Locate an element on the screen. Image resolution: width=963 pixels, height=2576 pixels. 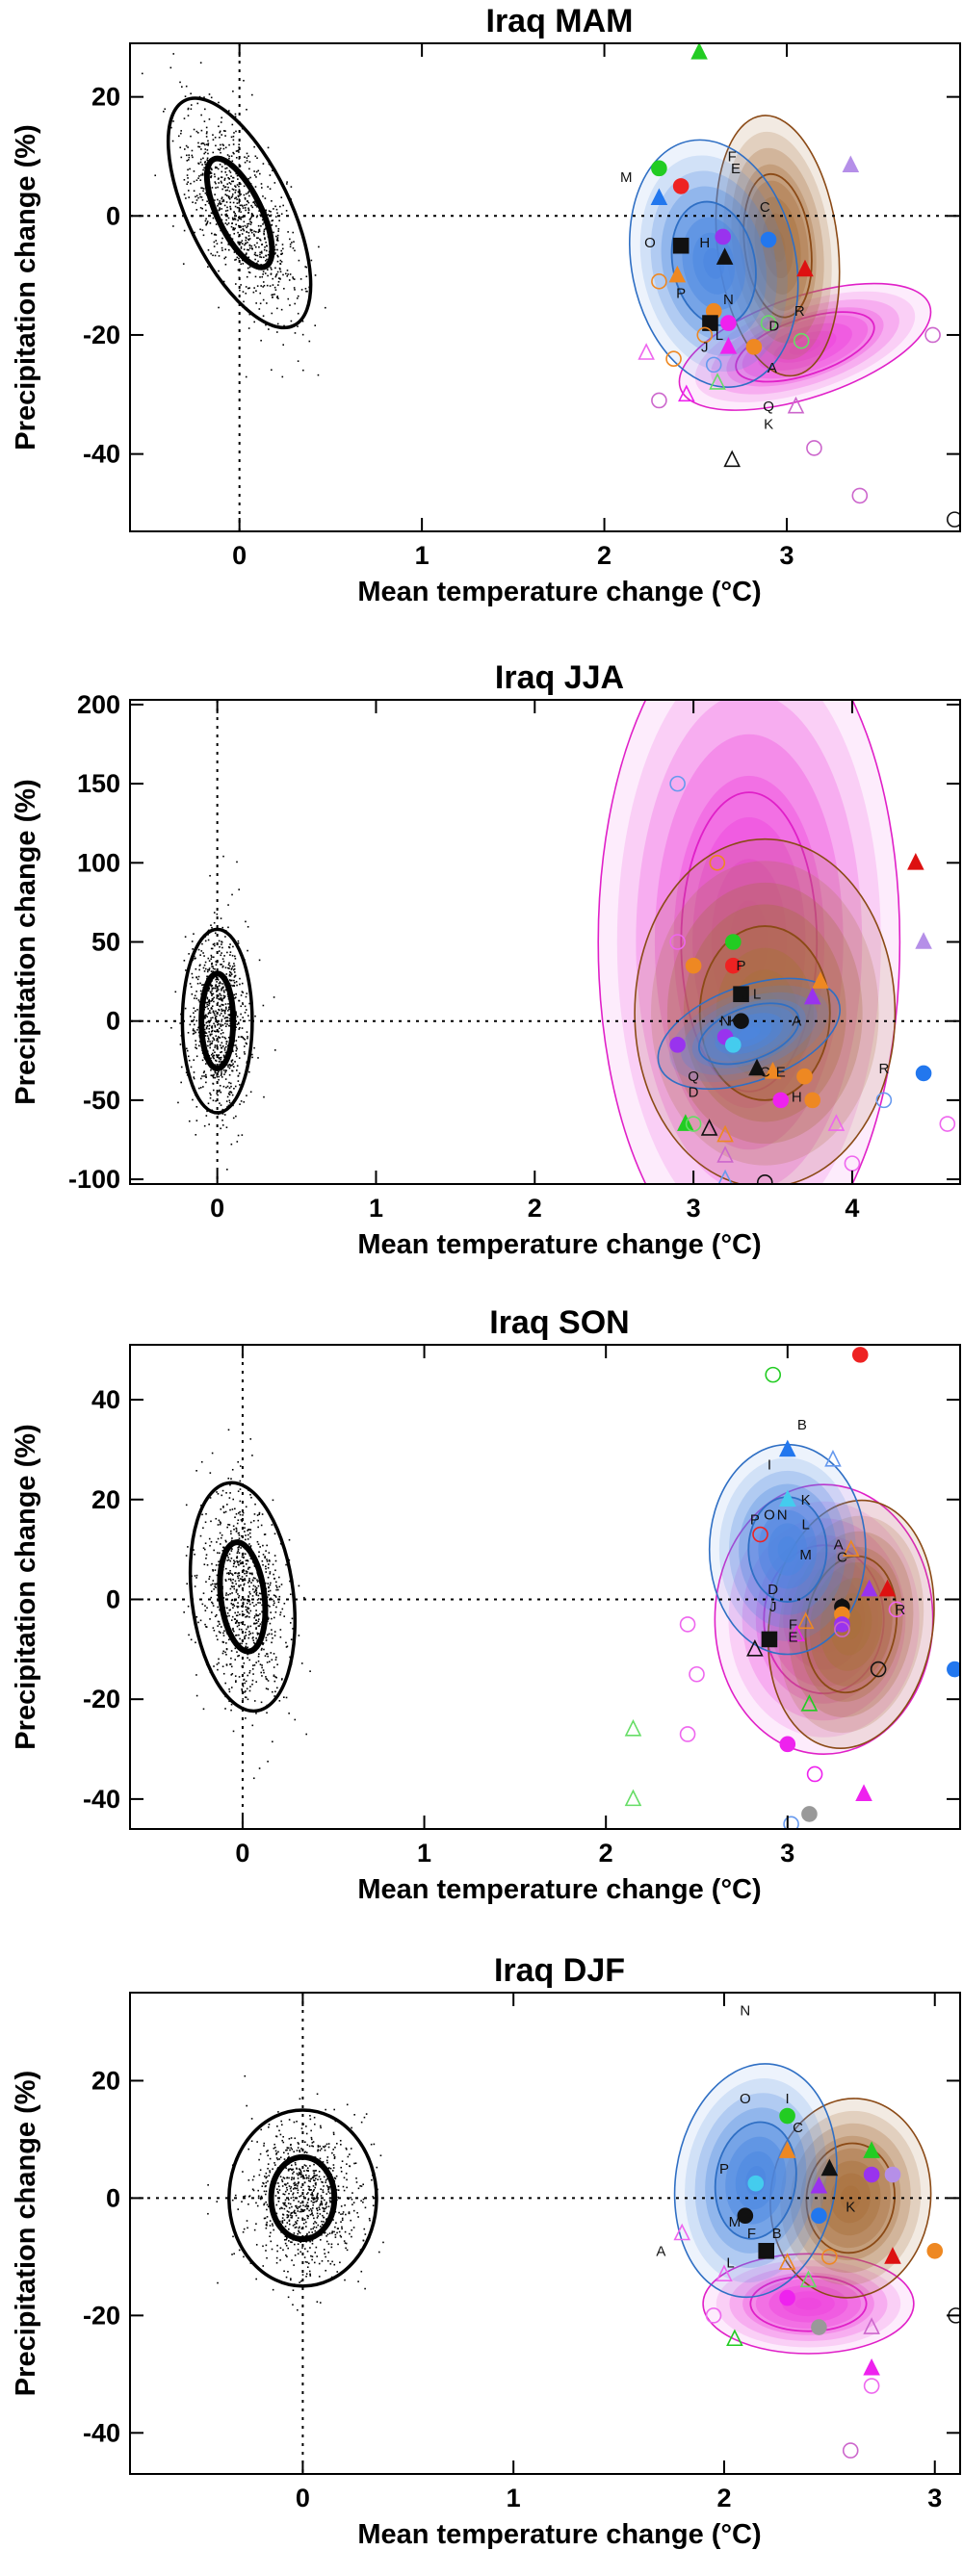
variability-ellipse-inner is located at coordinates (239, 212).